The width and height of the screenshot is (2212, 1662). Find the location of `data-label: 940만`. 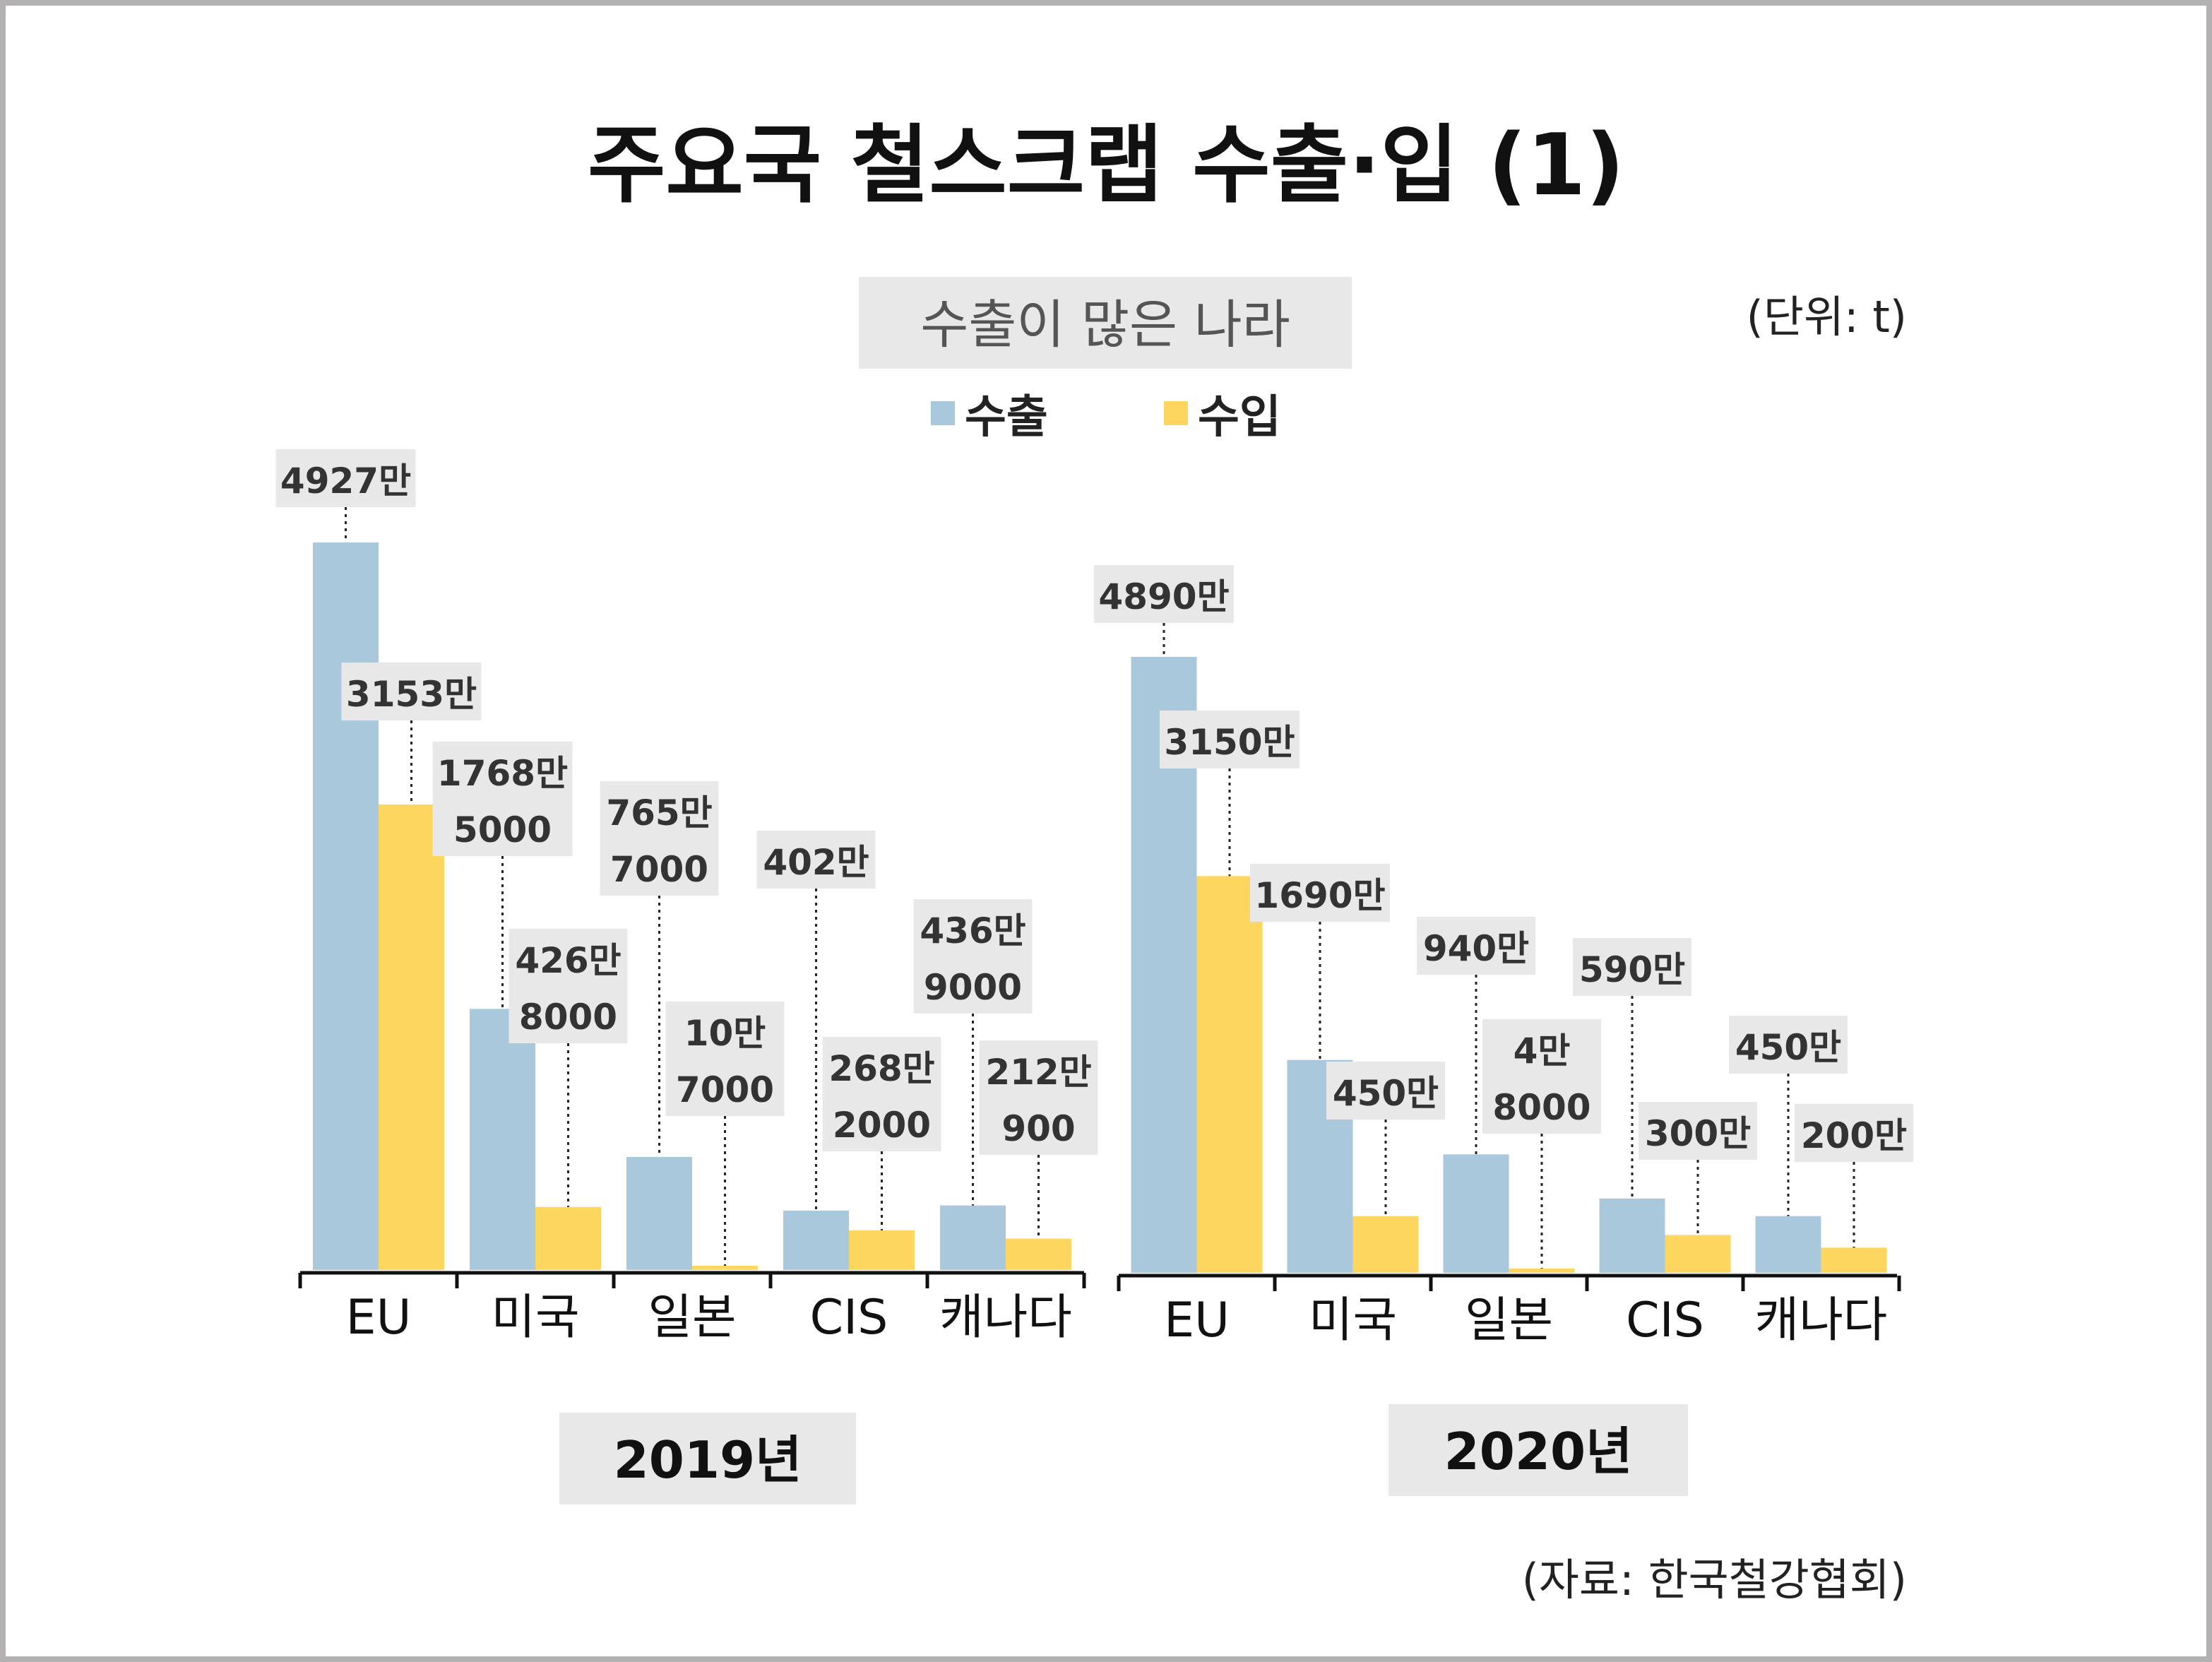

data-label: 940만 is located at coordinates (1476, 949).